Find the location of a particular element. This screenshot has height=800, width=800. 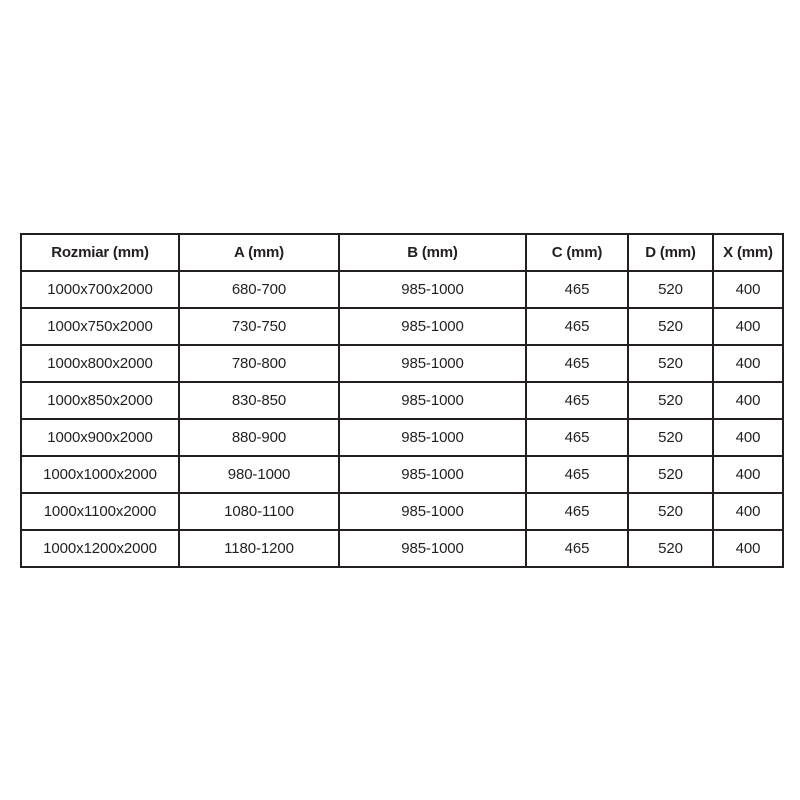

cell-a: 980-1000 is located at coordinates (259, 474).